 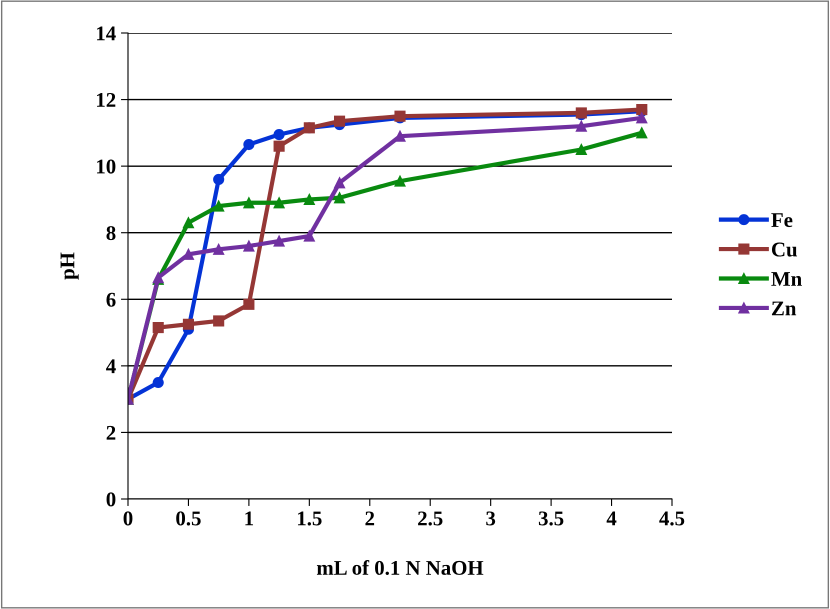 I want to click on legend-label: Fe, so click(x=781, y=220).